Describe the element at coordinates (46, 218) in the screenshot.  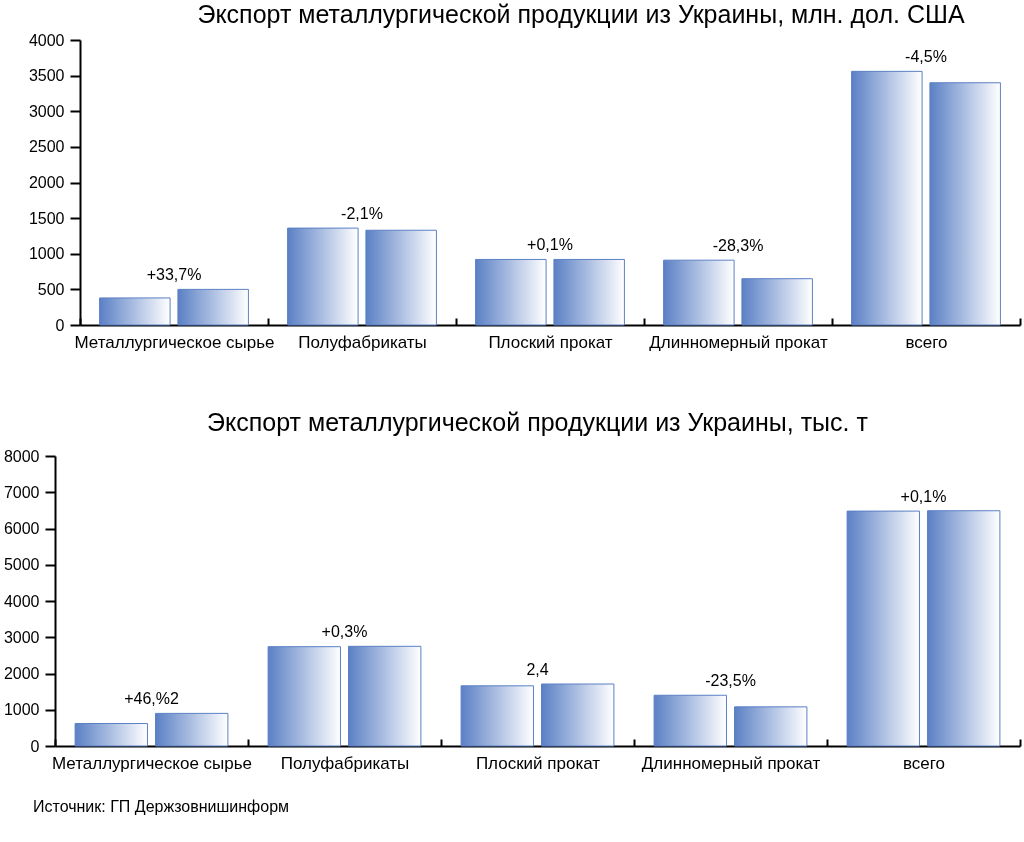
I see `y-tick-label: 1500` at that location.